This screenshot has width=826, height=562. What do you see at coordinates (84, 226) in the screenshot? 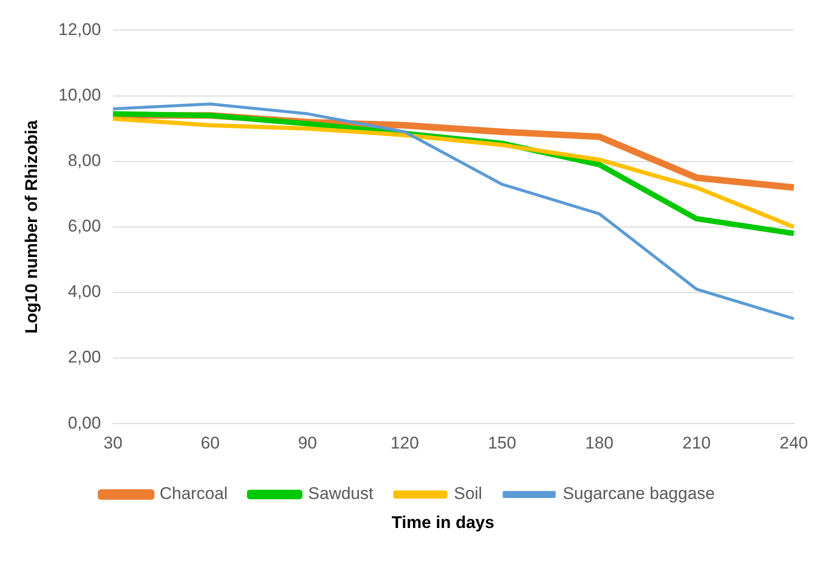
I see `y-tick-label: 6,00` at bounding box center [84, 226].